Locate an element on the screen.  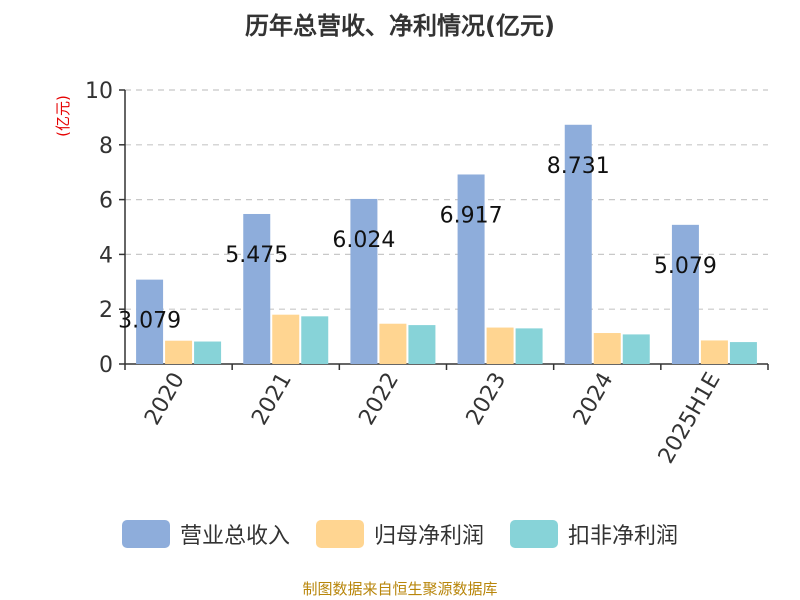
data-label-revenue: 6.024 is located at coordinates (363, 240).